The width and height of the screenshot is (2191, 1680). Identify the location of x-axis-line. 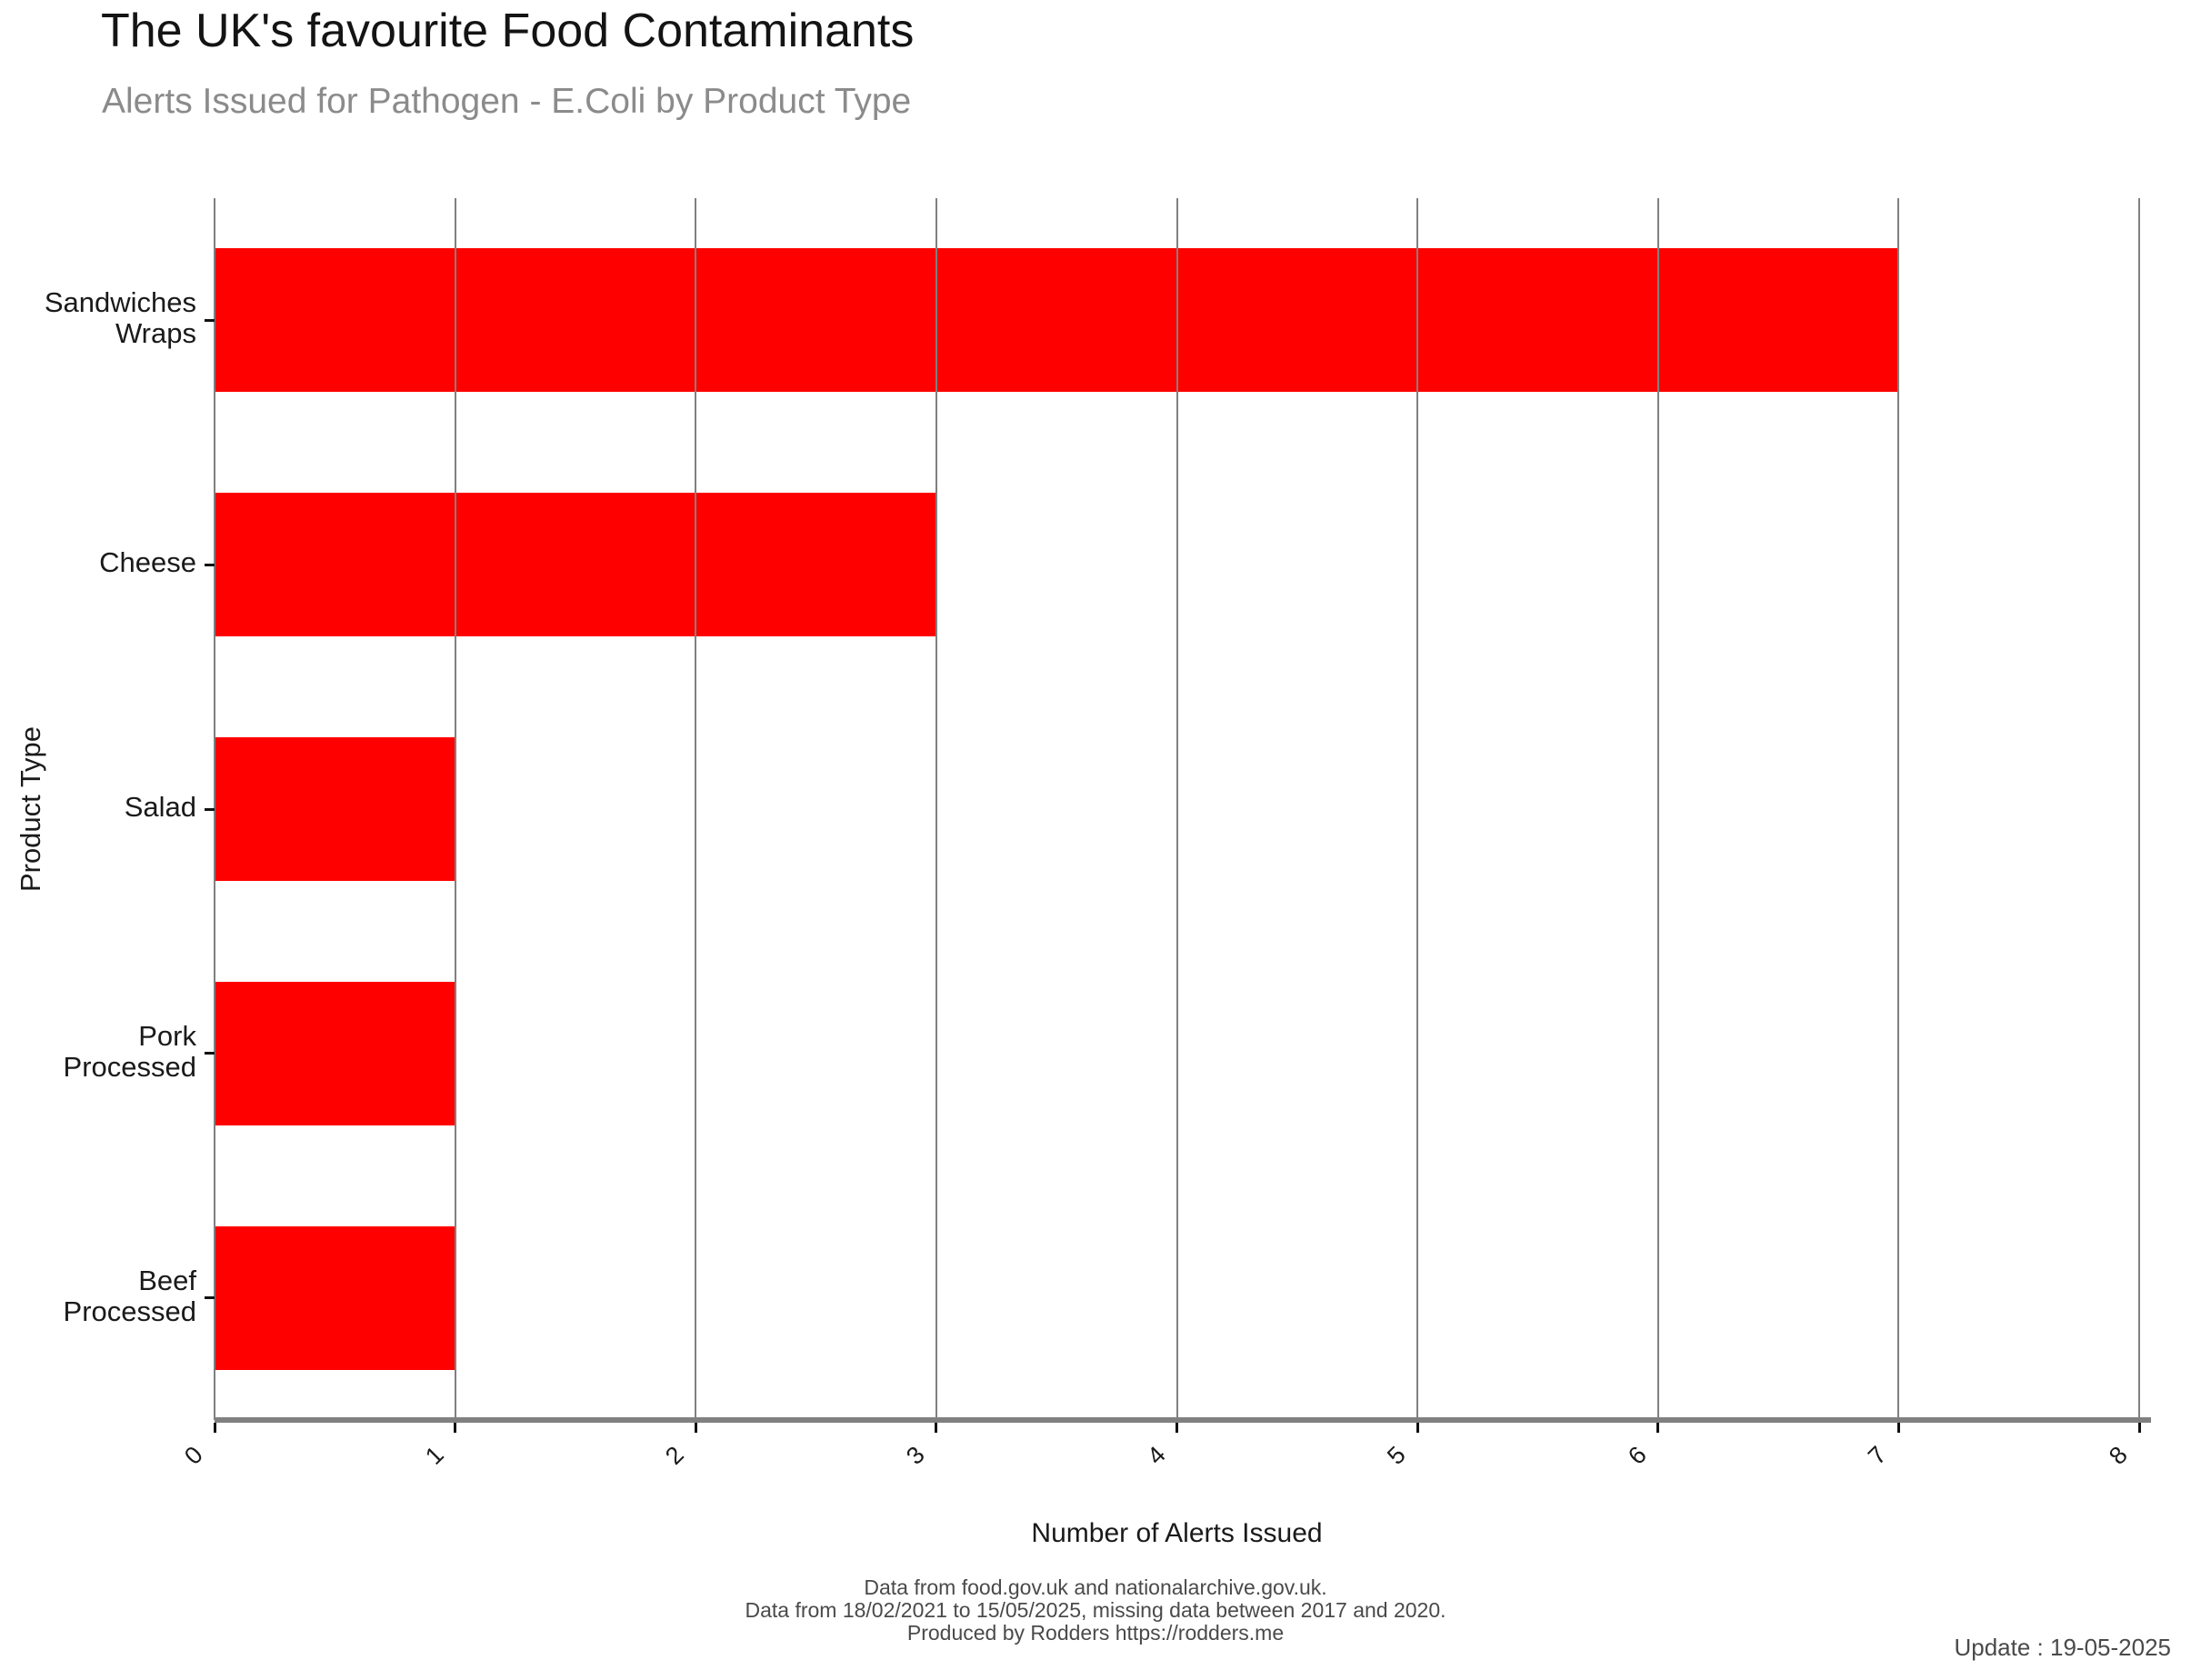
(1183, 1420).